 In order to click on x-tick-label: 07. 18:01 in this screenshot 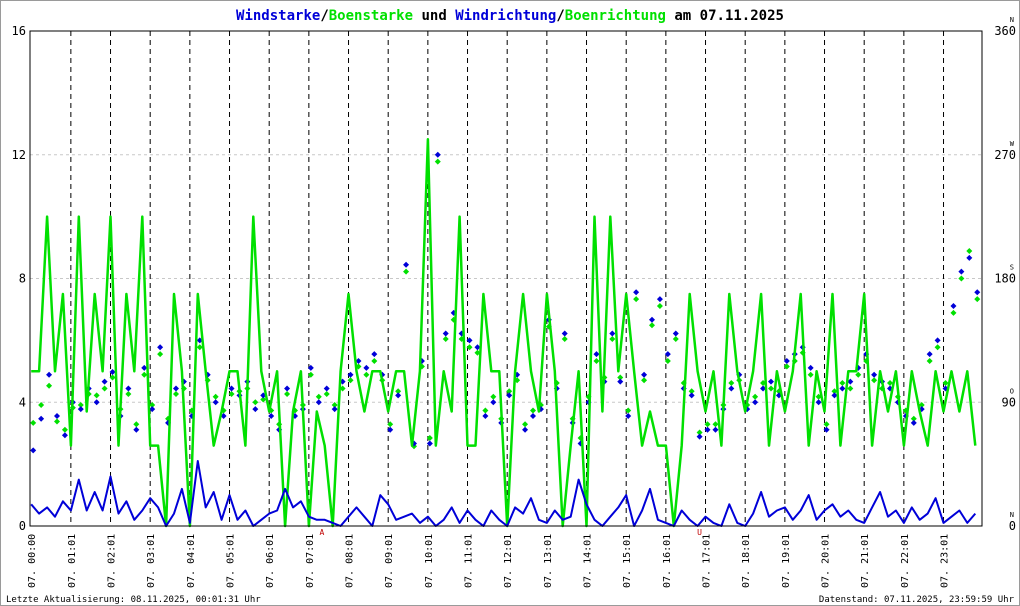, I will do `click(746, 561)`.